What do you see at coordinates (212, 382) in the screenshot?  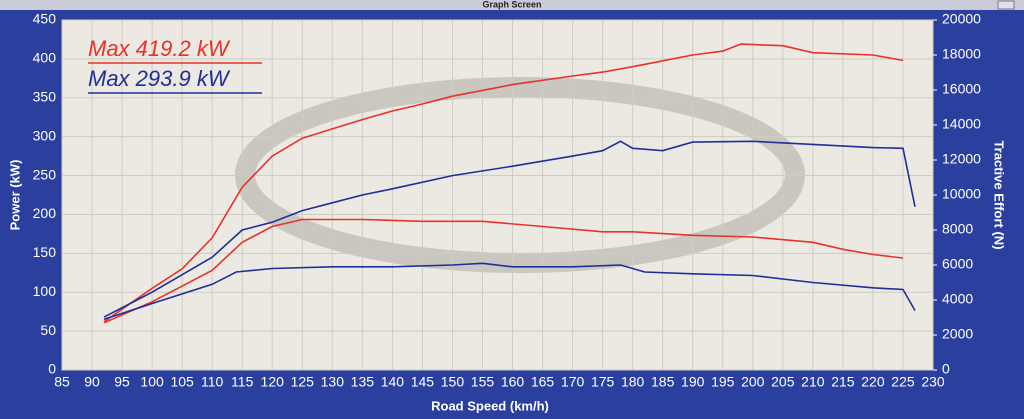 I see `x-tick-label: 110` at bounding box center [212, 382].